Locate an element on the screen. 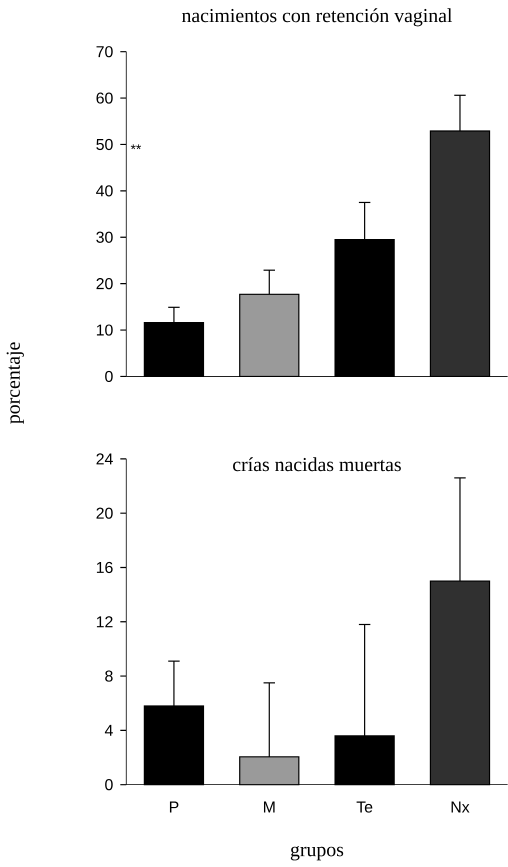  x-tick-label: Nx is located at coordinates (461, 807).